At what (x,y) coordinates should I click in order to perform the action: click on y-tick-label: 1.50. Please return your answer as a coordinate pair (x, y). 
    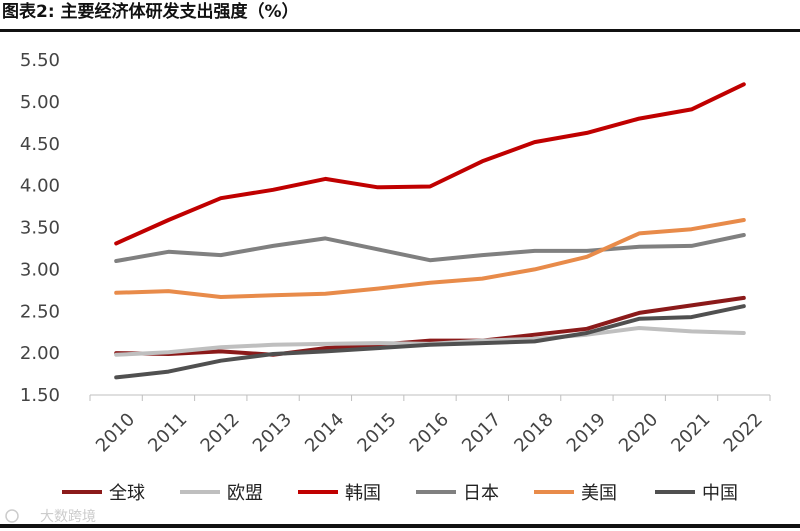
    Looking at the image, I should click on (40, 395).